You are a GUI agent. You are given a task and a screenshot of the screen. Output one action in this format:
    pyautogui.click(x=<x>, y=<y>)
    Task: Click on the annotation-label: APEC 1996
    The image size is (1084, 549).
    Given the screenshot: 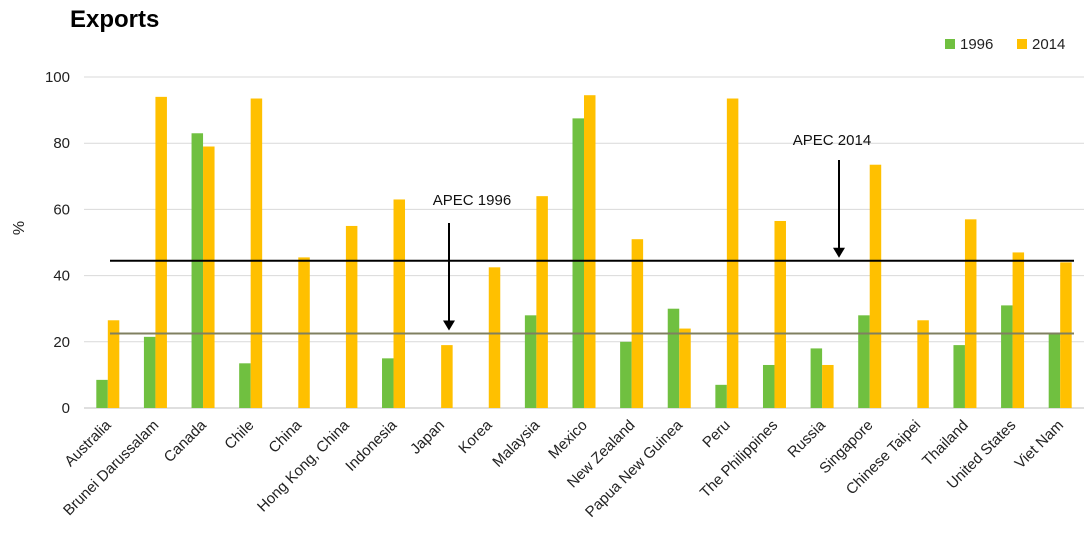 What is the action you would take?
    pyautogui.click(x=472, y=200)
    